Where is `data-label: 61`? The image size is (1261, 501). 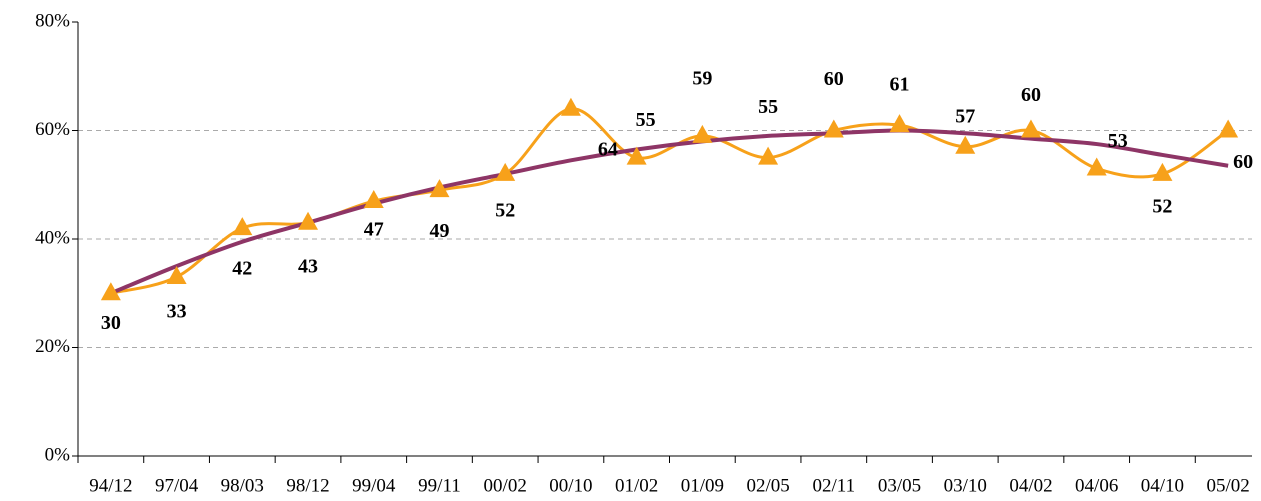 data-label: 61 is located at coordinates (900, 85).